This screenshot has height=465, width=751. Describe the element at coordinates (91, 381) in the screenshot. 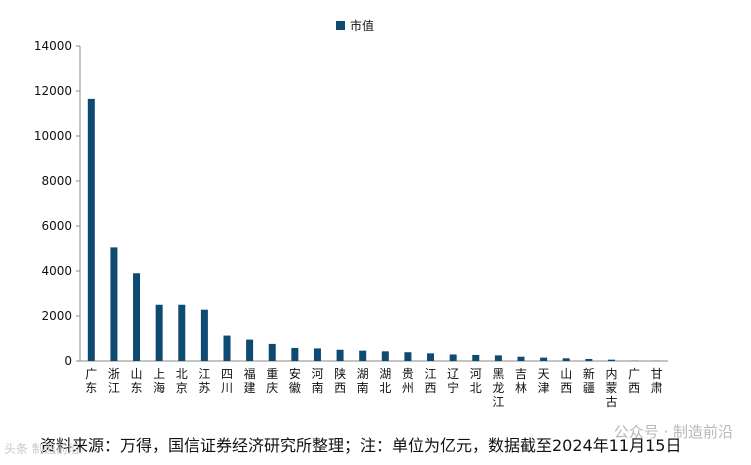

I see `x-tick-label: 广东` at that location.